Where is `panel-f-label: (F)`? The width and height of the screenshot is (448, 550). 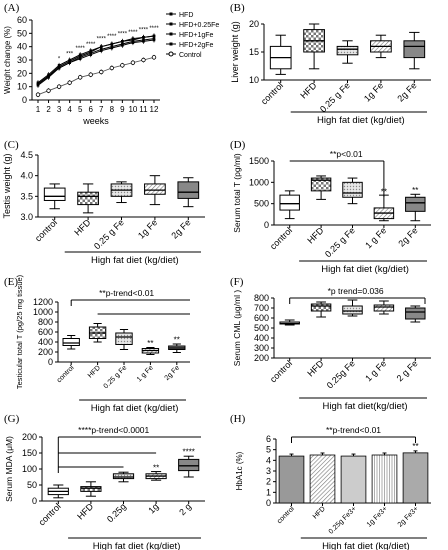 panel-f-label: (F) is located at coordinates (237, 282).